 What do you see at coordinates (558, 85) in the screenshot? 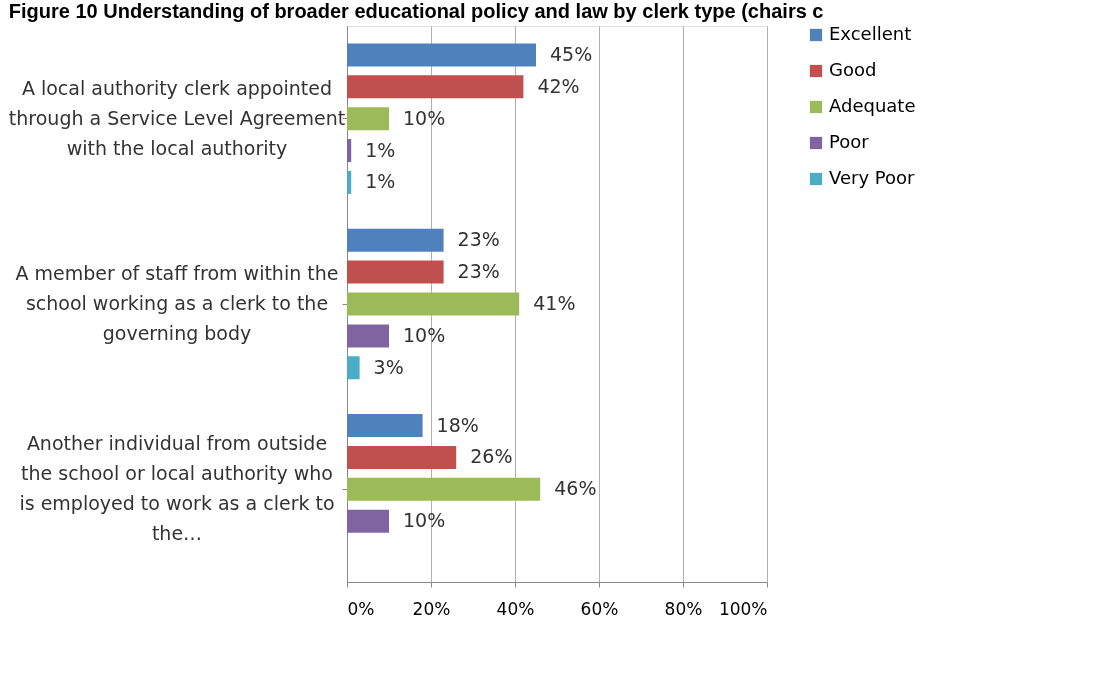
I see `data-label: 42%` at bounding box center [558, 85].